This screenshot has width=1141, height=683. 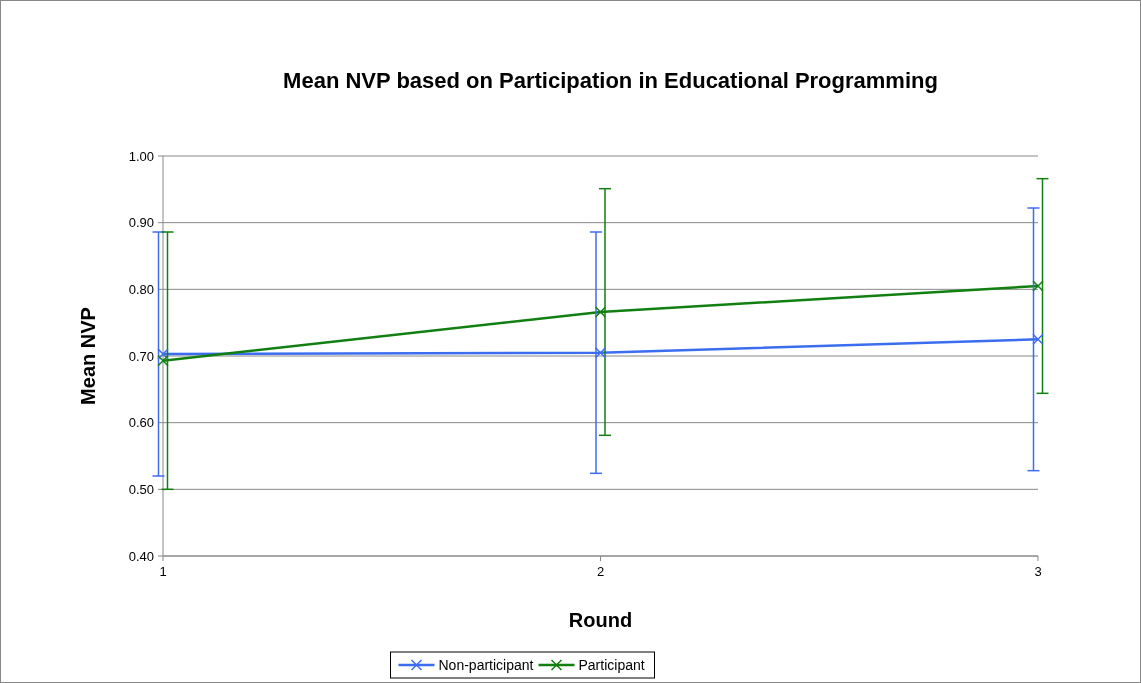 I want to click on legend-label: Participant, so click(x=611, y=664).